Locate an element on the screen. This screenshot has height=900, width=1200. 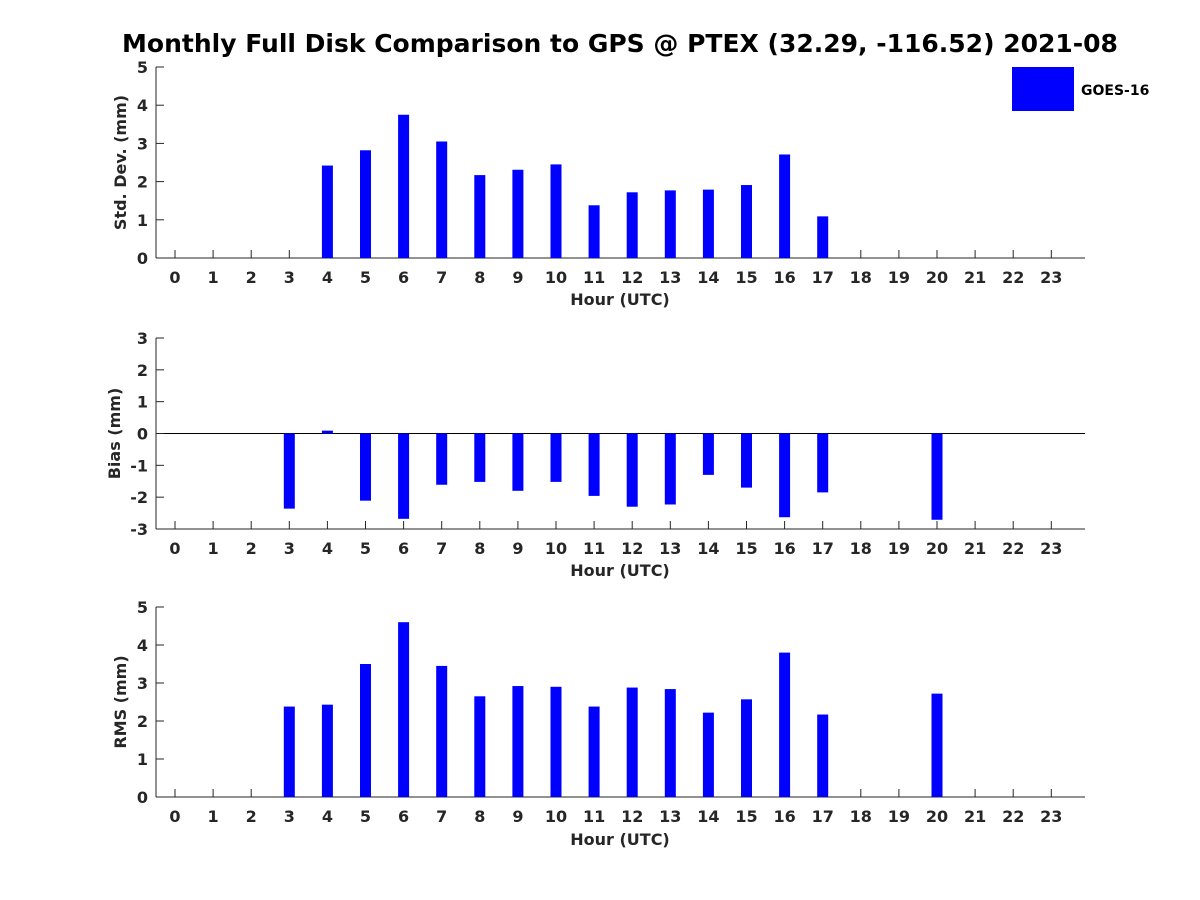
y-axis-label: Std. Dev. (mm) is located at coordinates (120, 162).